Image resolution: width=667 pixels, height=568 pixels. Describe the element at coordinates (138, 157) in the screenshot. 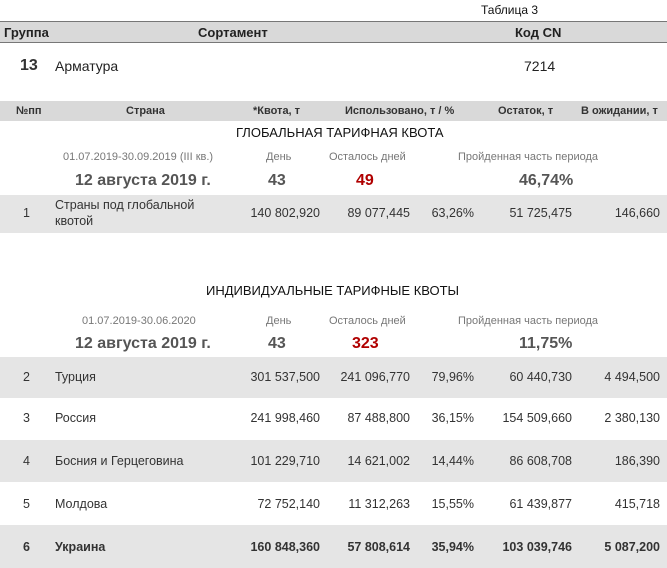

I see `global-period: 01.07.2019-30.09.2019 (III кв.)` at that location.